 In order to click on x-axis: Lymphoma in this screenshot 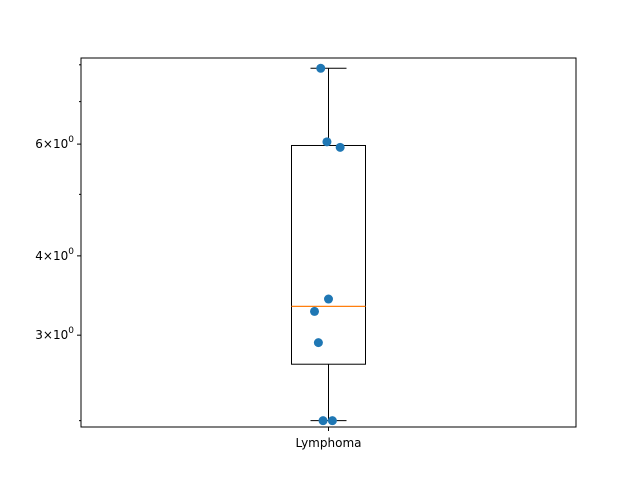, I will do `click(329, 438)`.